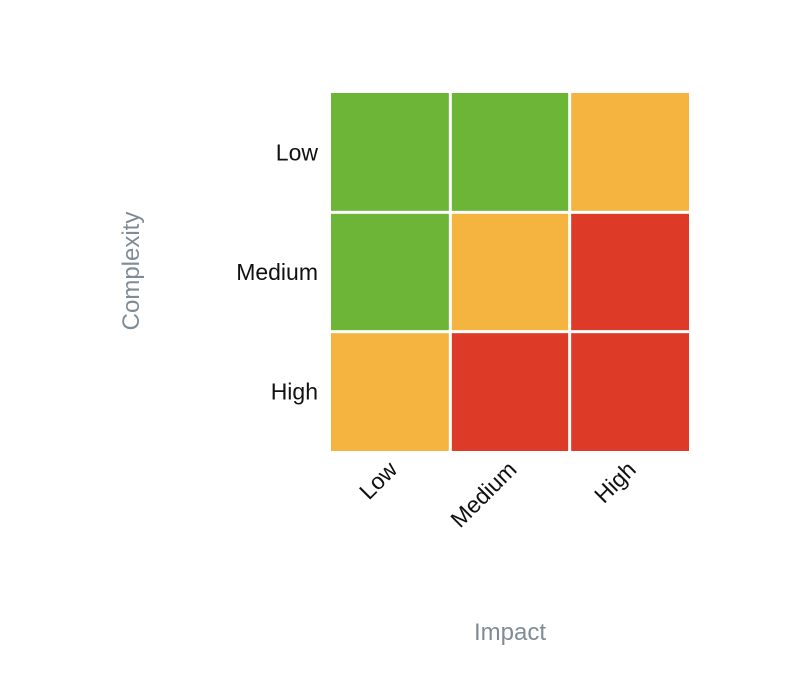 The image size is (786, 692). Describe the element at coordinates (630, 152) in the screenshot. I see `heatmap-cell-low-high` at that location.